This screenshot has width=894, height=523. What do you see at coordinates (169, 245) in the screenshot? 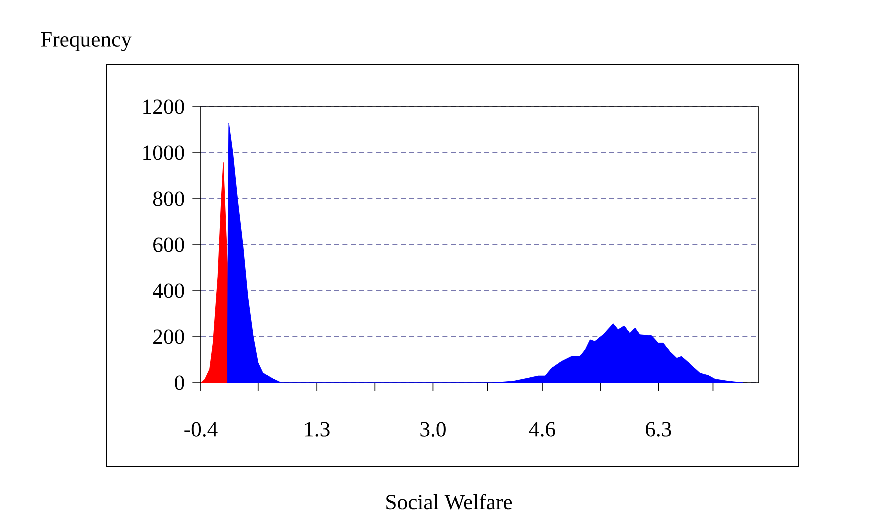
I see `y-tick-label: 600` at bounding box center [169, 245].